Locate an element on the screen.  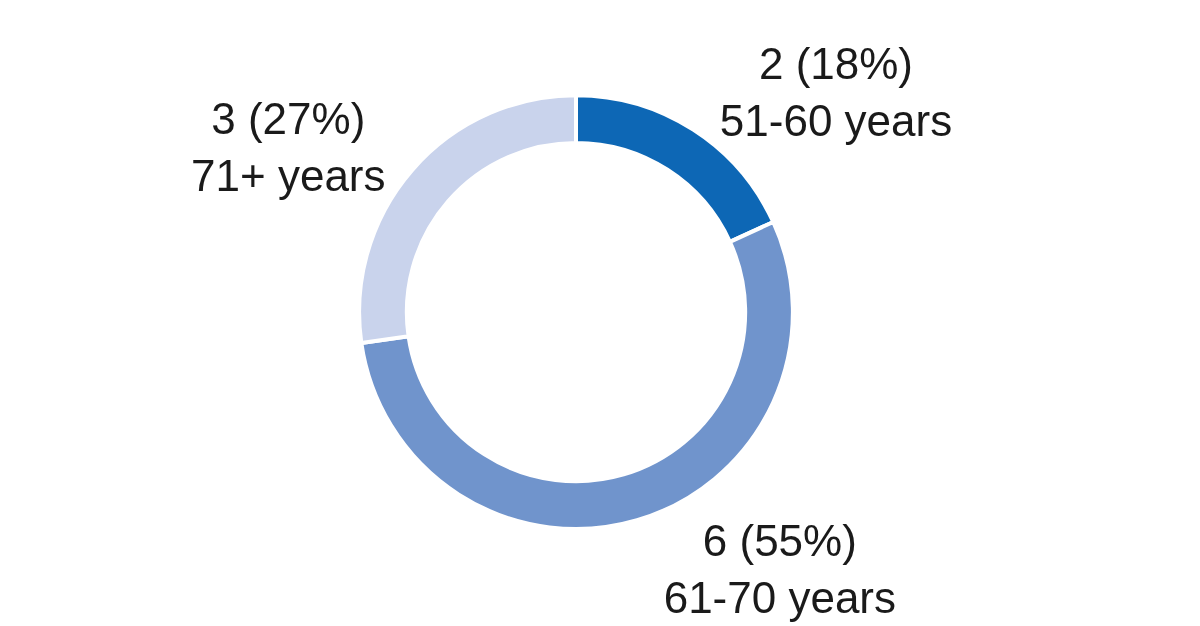
data-label: 2 (18%) is located at coordinates (836, 63).